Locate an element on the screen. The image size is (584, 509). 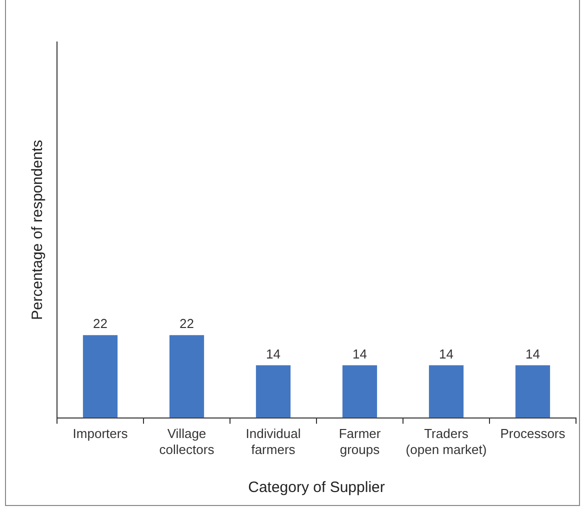
x-tick-label: Individual farmers is located at coordinates (273, 441).